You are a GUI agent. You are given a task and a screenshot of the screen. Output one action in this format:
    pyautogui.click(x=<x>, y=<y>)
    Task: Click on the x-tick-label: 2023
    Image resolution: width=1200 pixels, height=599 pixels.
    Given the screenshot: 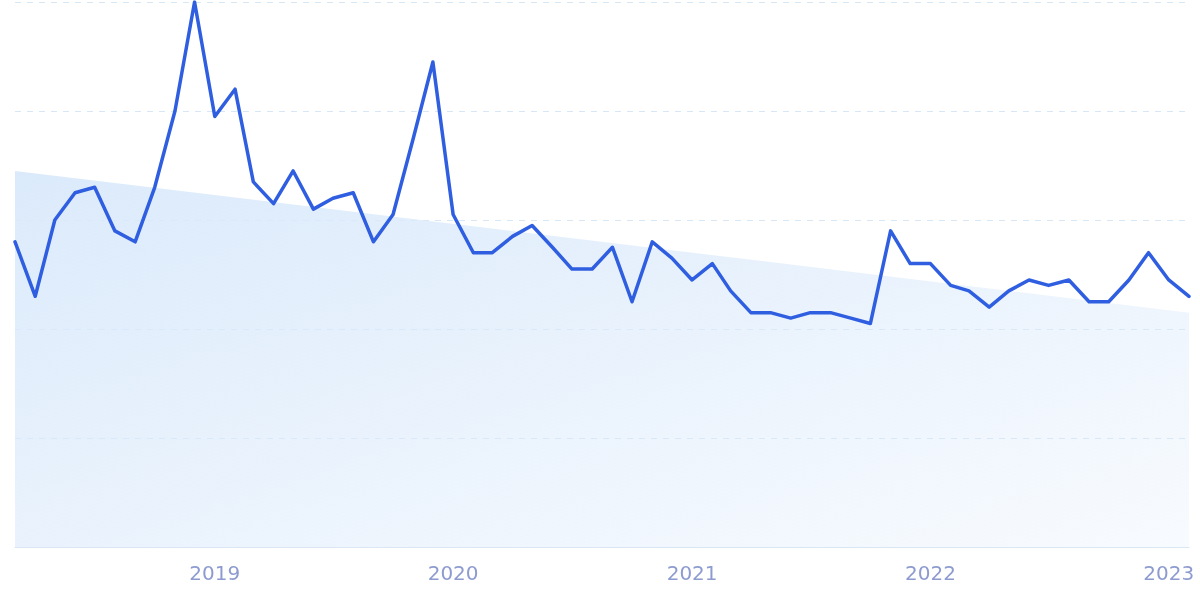 What is the action you would take?
    pyautogui.click(x=1169, y=573)
    